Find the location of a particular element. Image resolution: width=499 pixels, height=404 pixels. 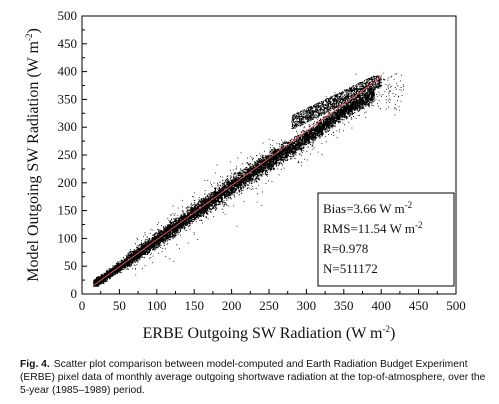

y-axis-ticks: 0 50 100 150 200 250 300 350 400 450 500 is located at coordinates (72, 154).